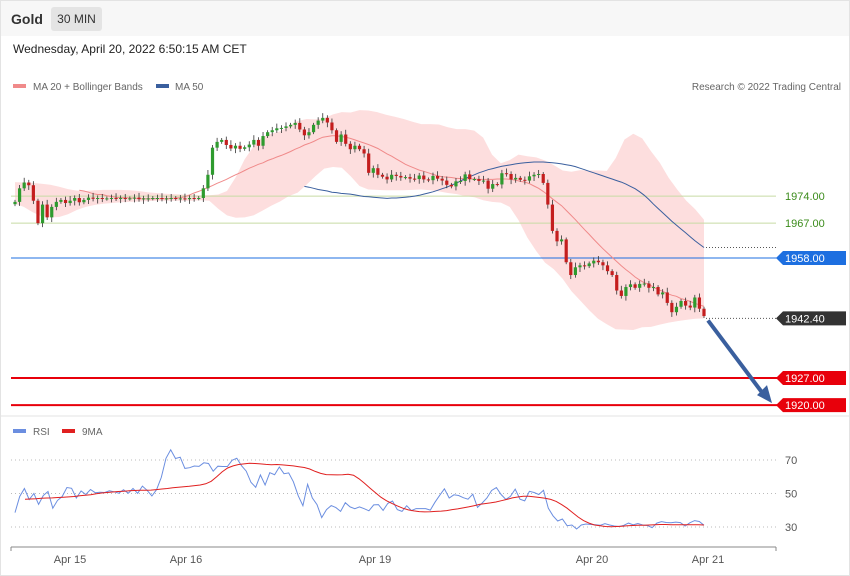  What do you see at coordinates (70, 560) in the screenshot?
I see `time-axis-label: Apr 15` at bounding box center [70, 560].